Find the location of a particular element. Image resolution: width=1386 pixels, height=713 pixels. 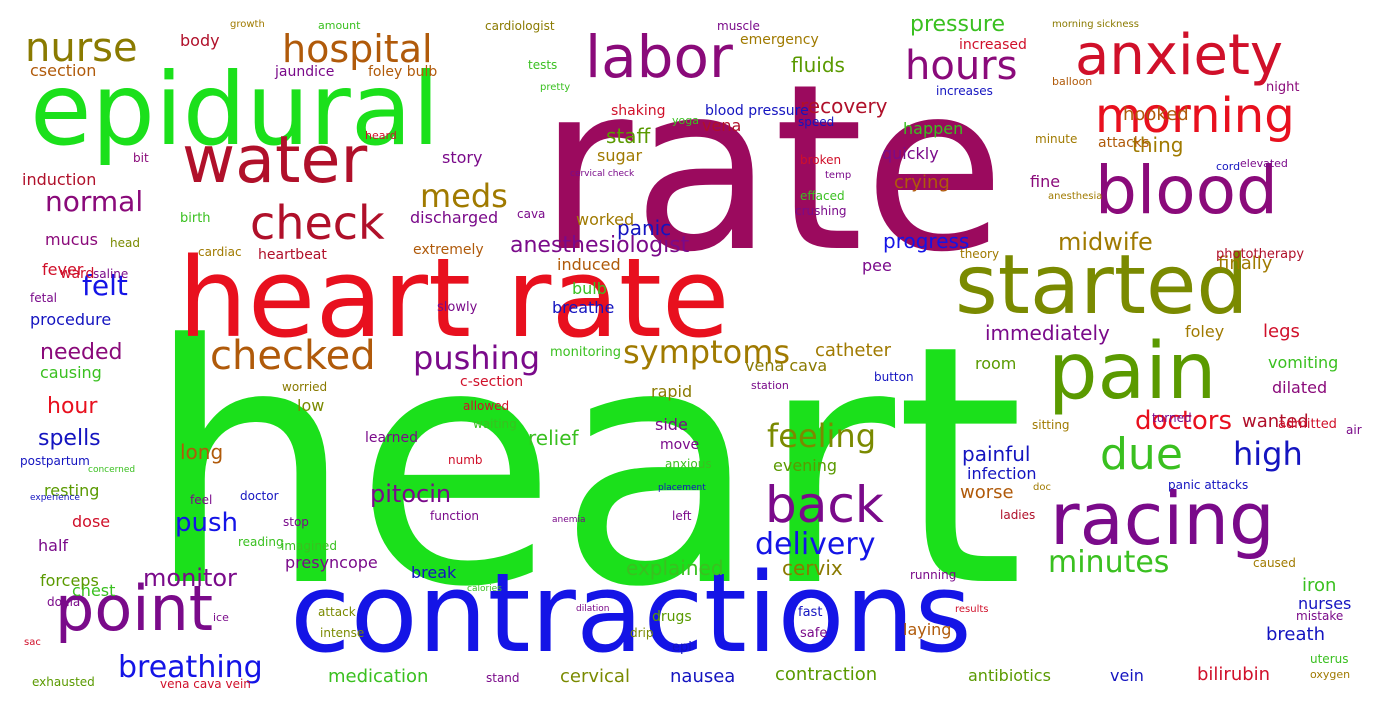

word-catheter: catheter is located at coordinates (853, 350).